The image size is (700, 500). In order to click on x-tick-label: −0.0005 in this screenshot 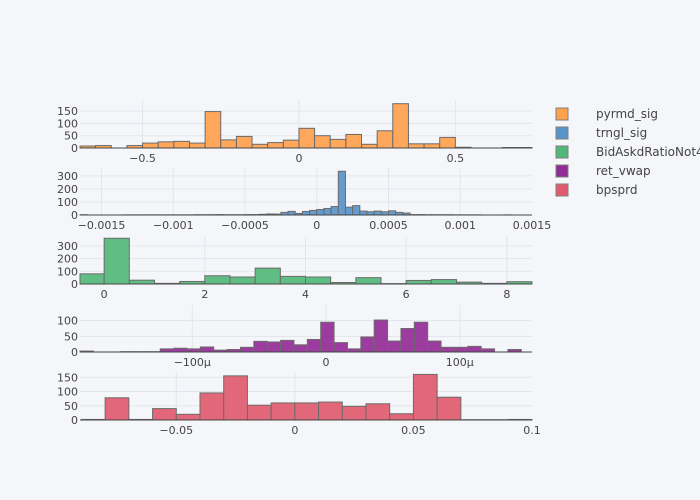, I will do `click(245, 225)`.